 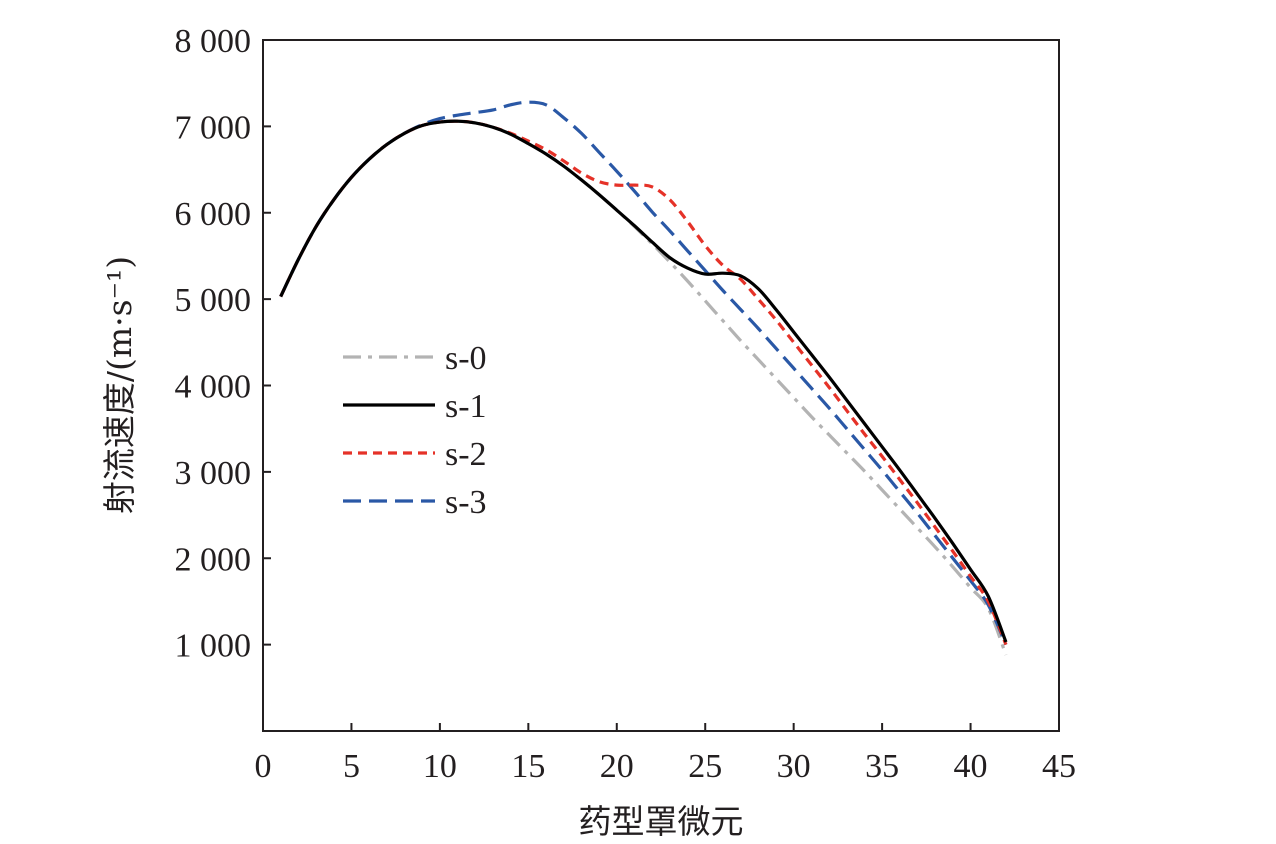 What do you see at coordinates (213, 473) in the screenshot?
I see `y-tick-label: 3 000` at bounding box center [213, 473].